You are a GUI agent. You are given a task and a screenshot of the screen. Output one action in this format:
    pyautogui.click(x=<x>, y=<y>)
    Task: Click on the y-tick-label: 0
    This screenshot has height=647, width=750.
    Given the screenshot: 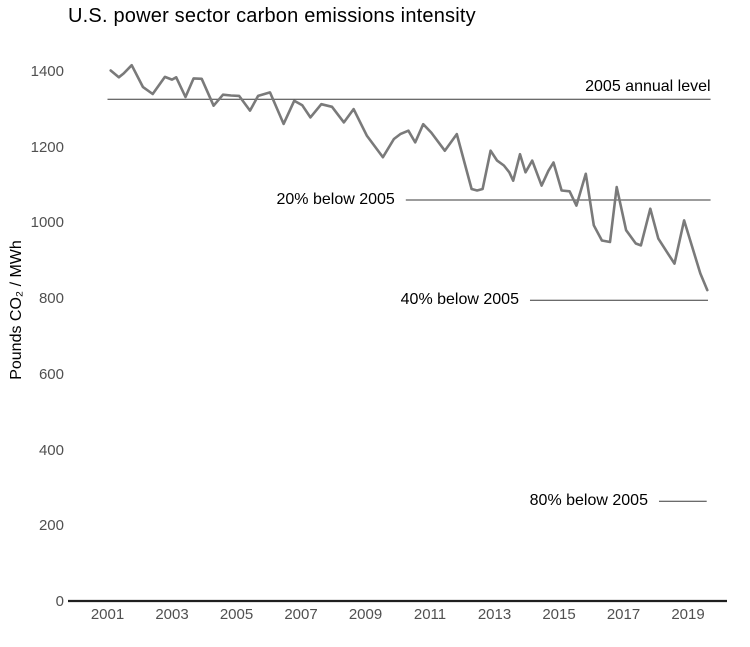 What is the action you would take?
    pyautogui.click(x=59, y=601)
    